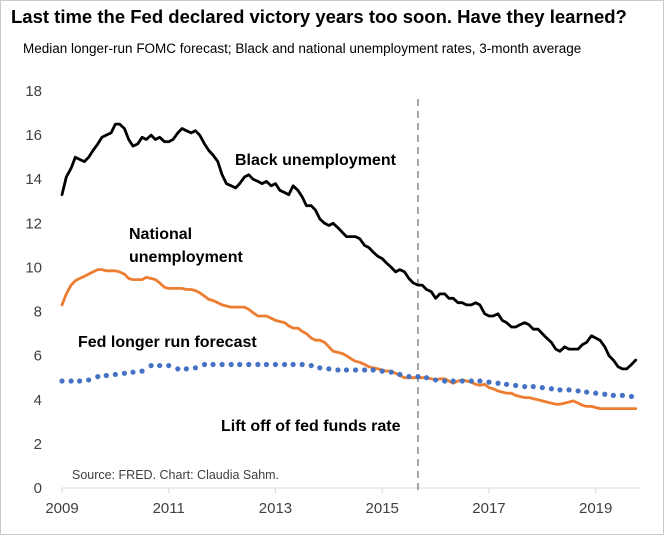 This screenshot has height=535, width=664. Describe the element at coordinates (61, 508) in the screenshot. I see `x-tick-label: 2009` at that location.